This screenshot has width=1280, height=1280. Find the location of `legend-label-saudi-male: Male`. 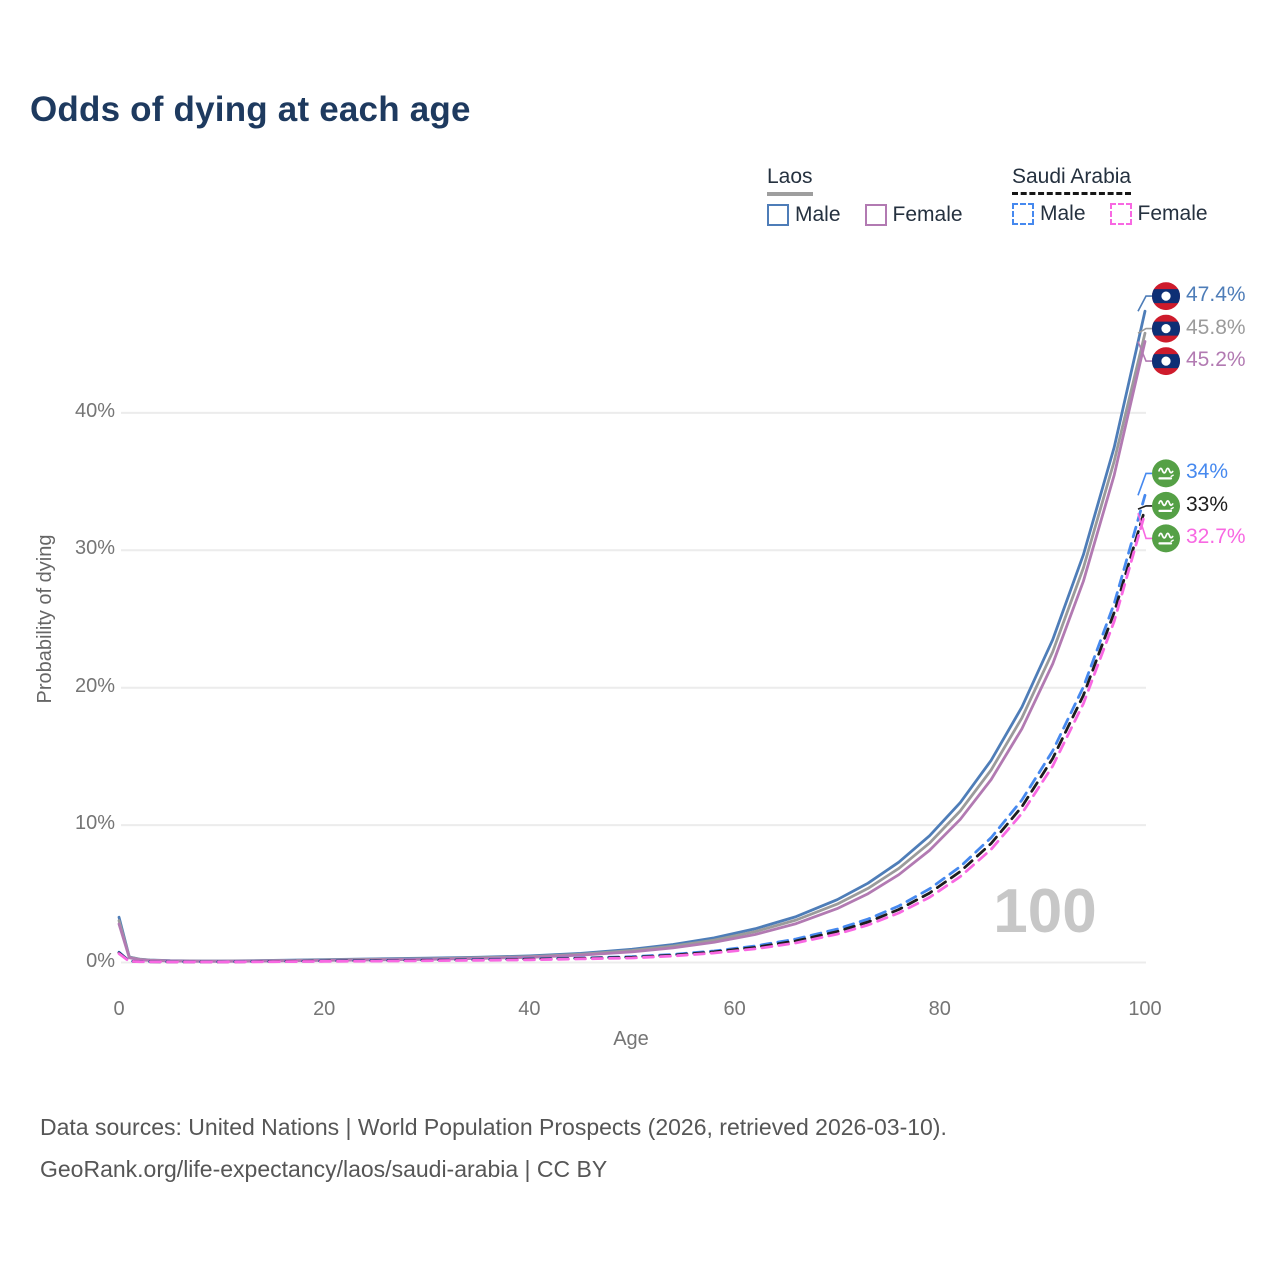

legend-label-saudi-male: Male is located at coordinates (1063, 213).